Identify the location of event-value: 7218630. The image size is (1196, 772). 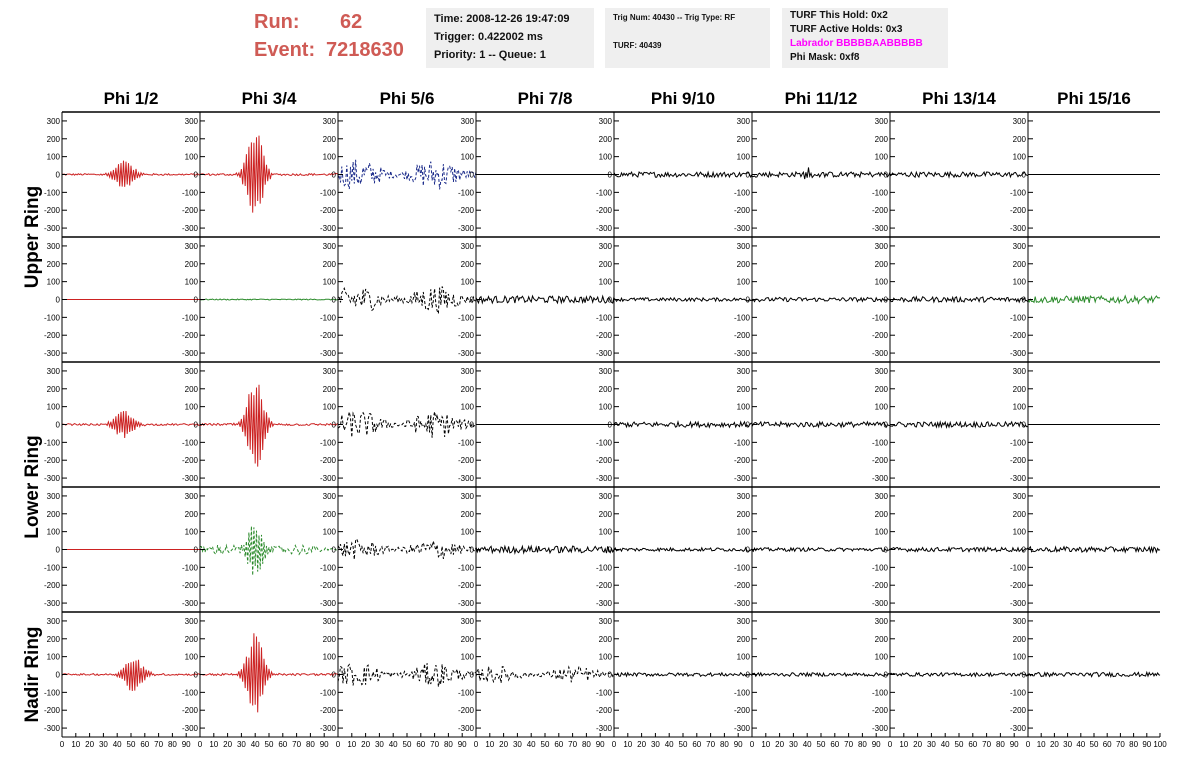
(365, 50).